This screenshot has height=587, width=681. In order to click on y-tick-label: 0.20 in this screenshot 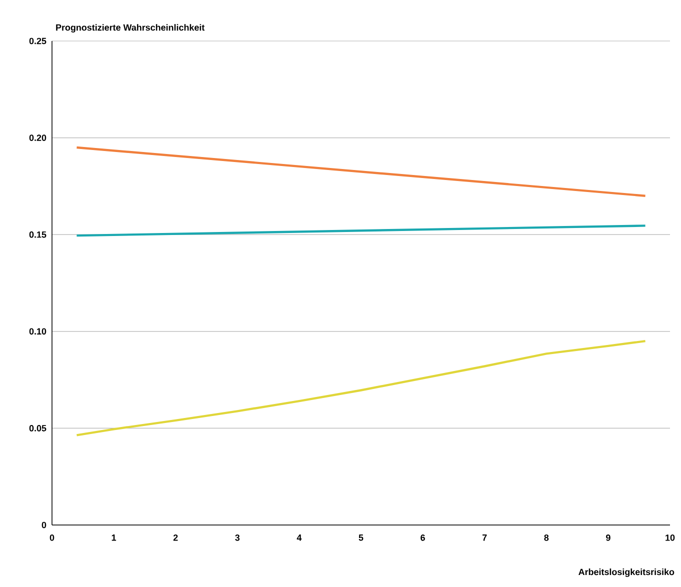, I will do `click(37, 137)`.